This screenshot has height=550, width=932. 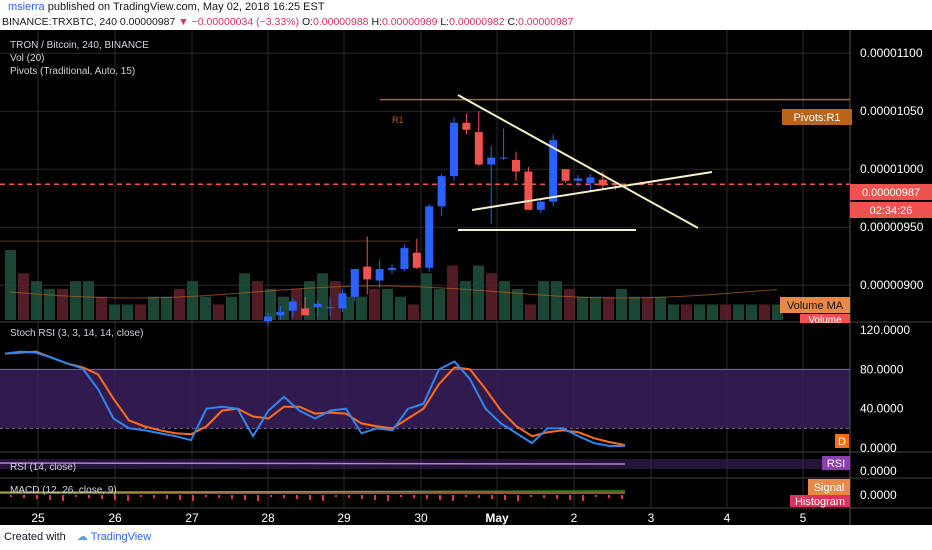 I want to click on countdown-badge, so click(x=891, y=210).